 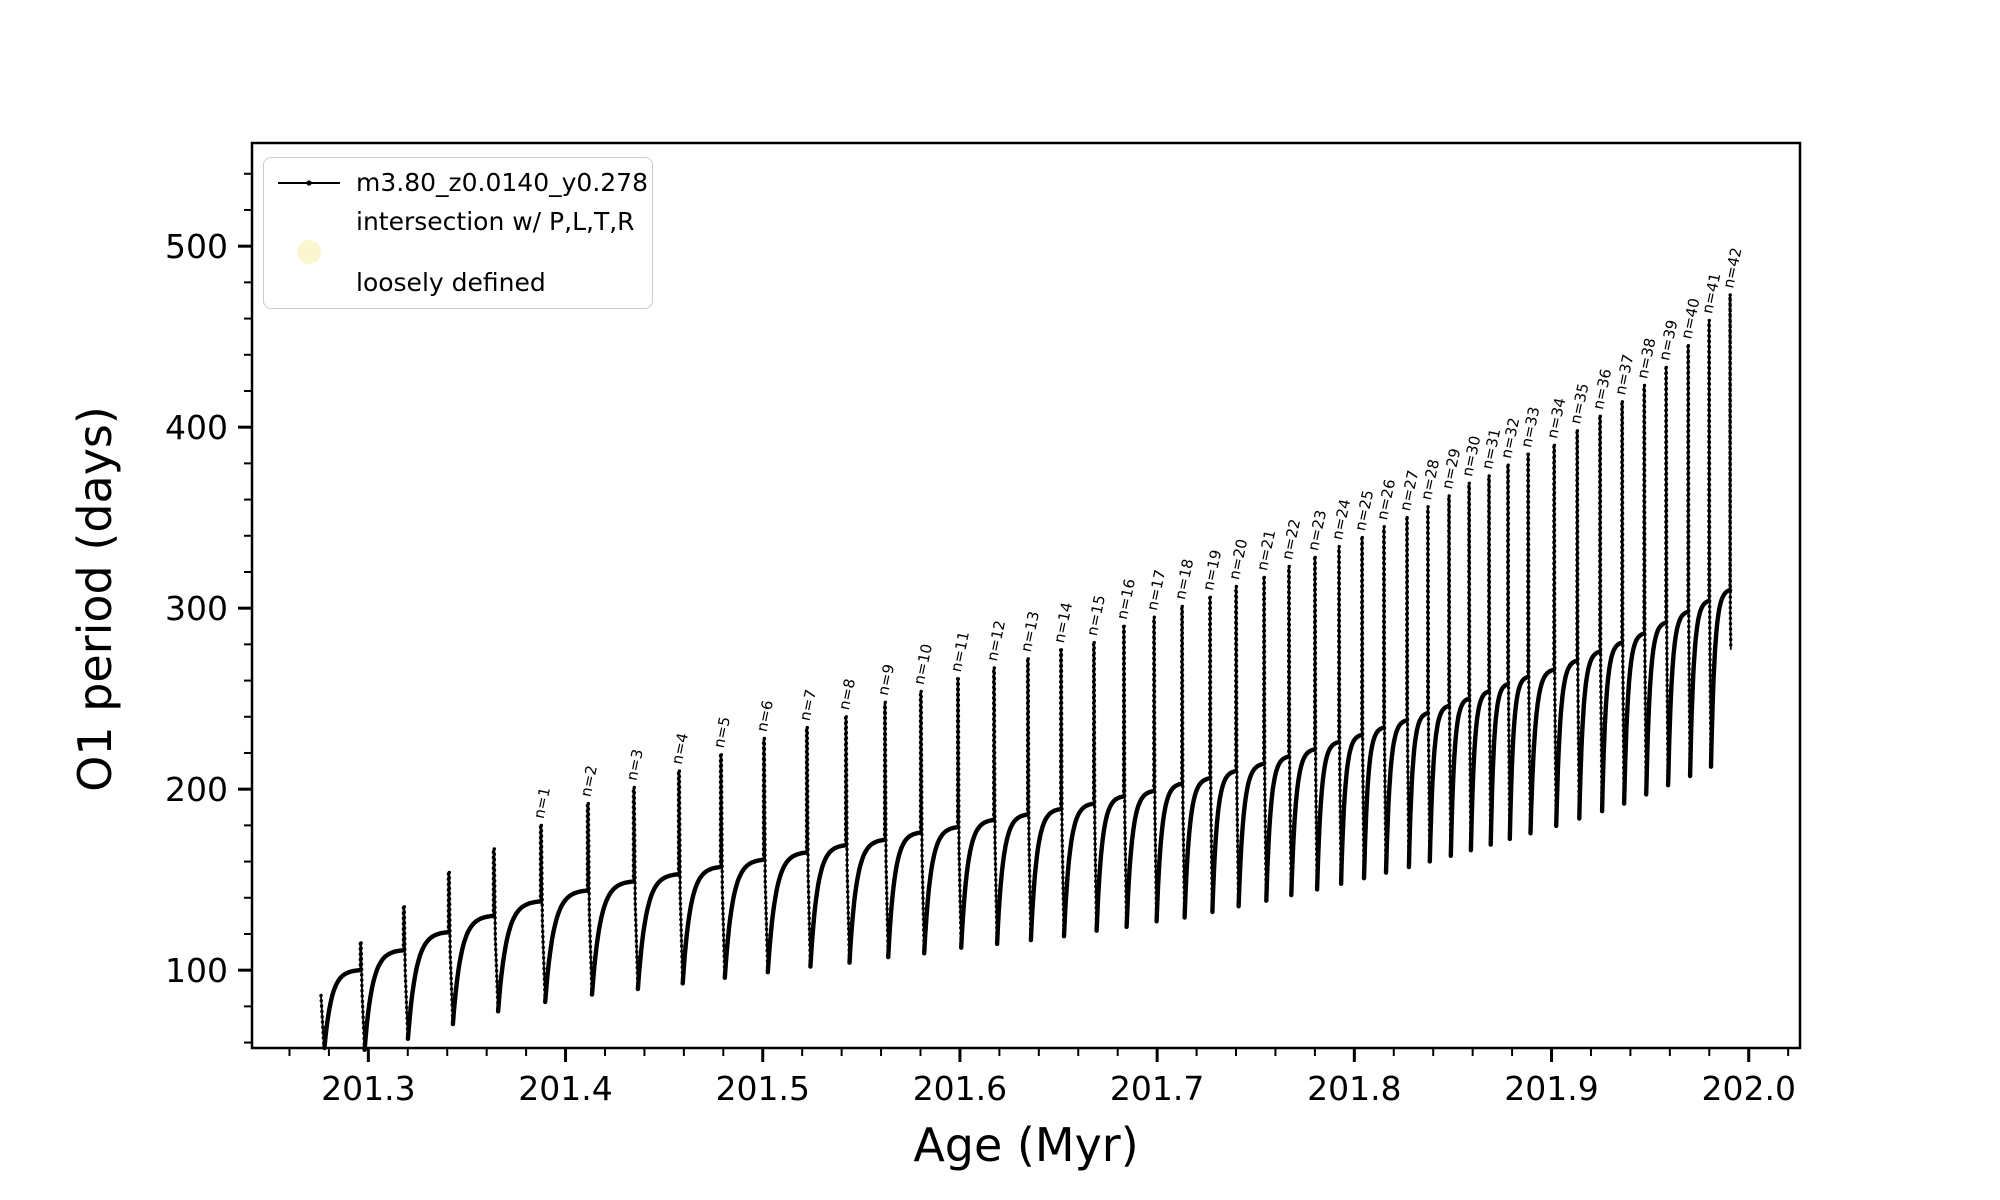 What do you see at coordinates (1354, 1088) in the screenshot?
I see `x-tick-label: 201.8` at bounding box center [1354, 1088].